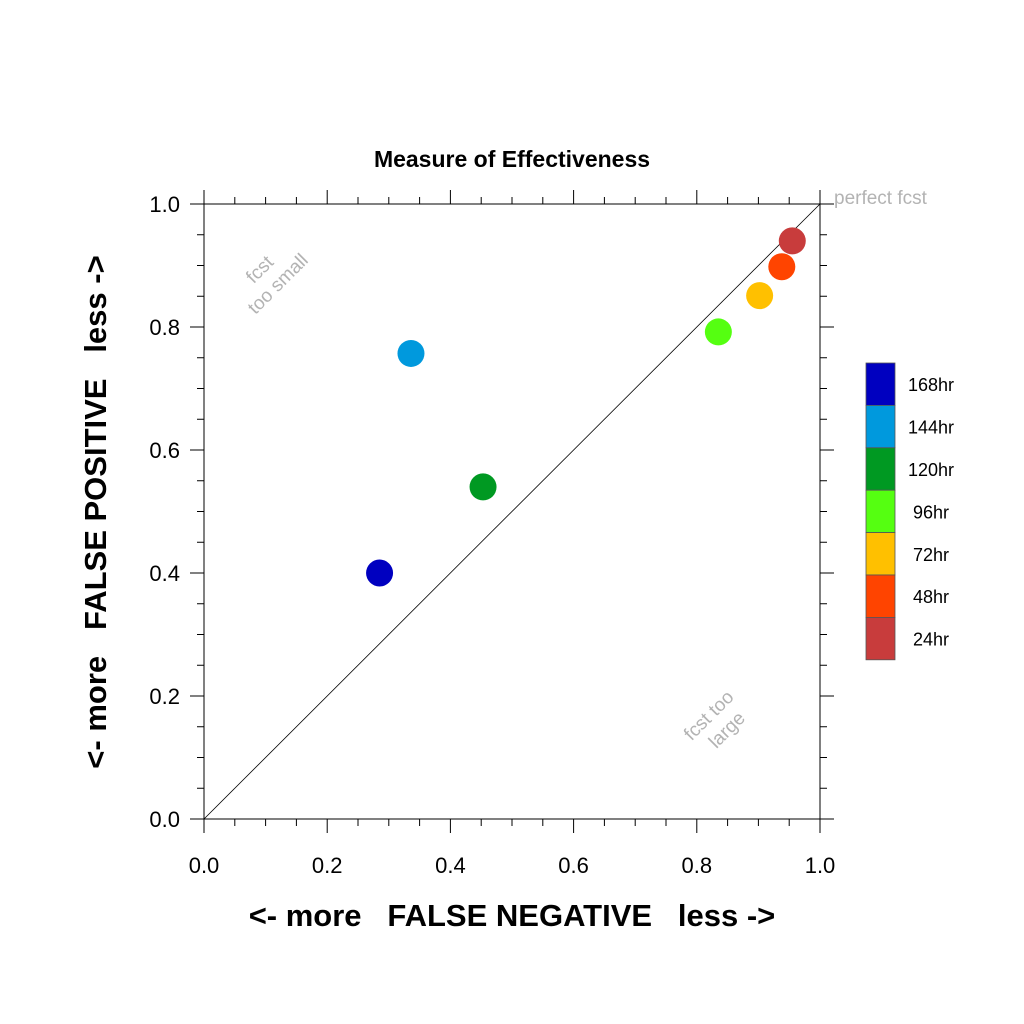 This screenshot has width=1024, height=1024. What do you see at coordinates (164, 819) in the screenshot?
I see `y-tick-label: 0.0` at bounding box center [164, 819].